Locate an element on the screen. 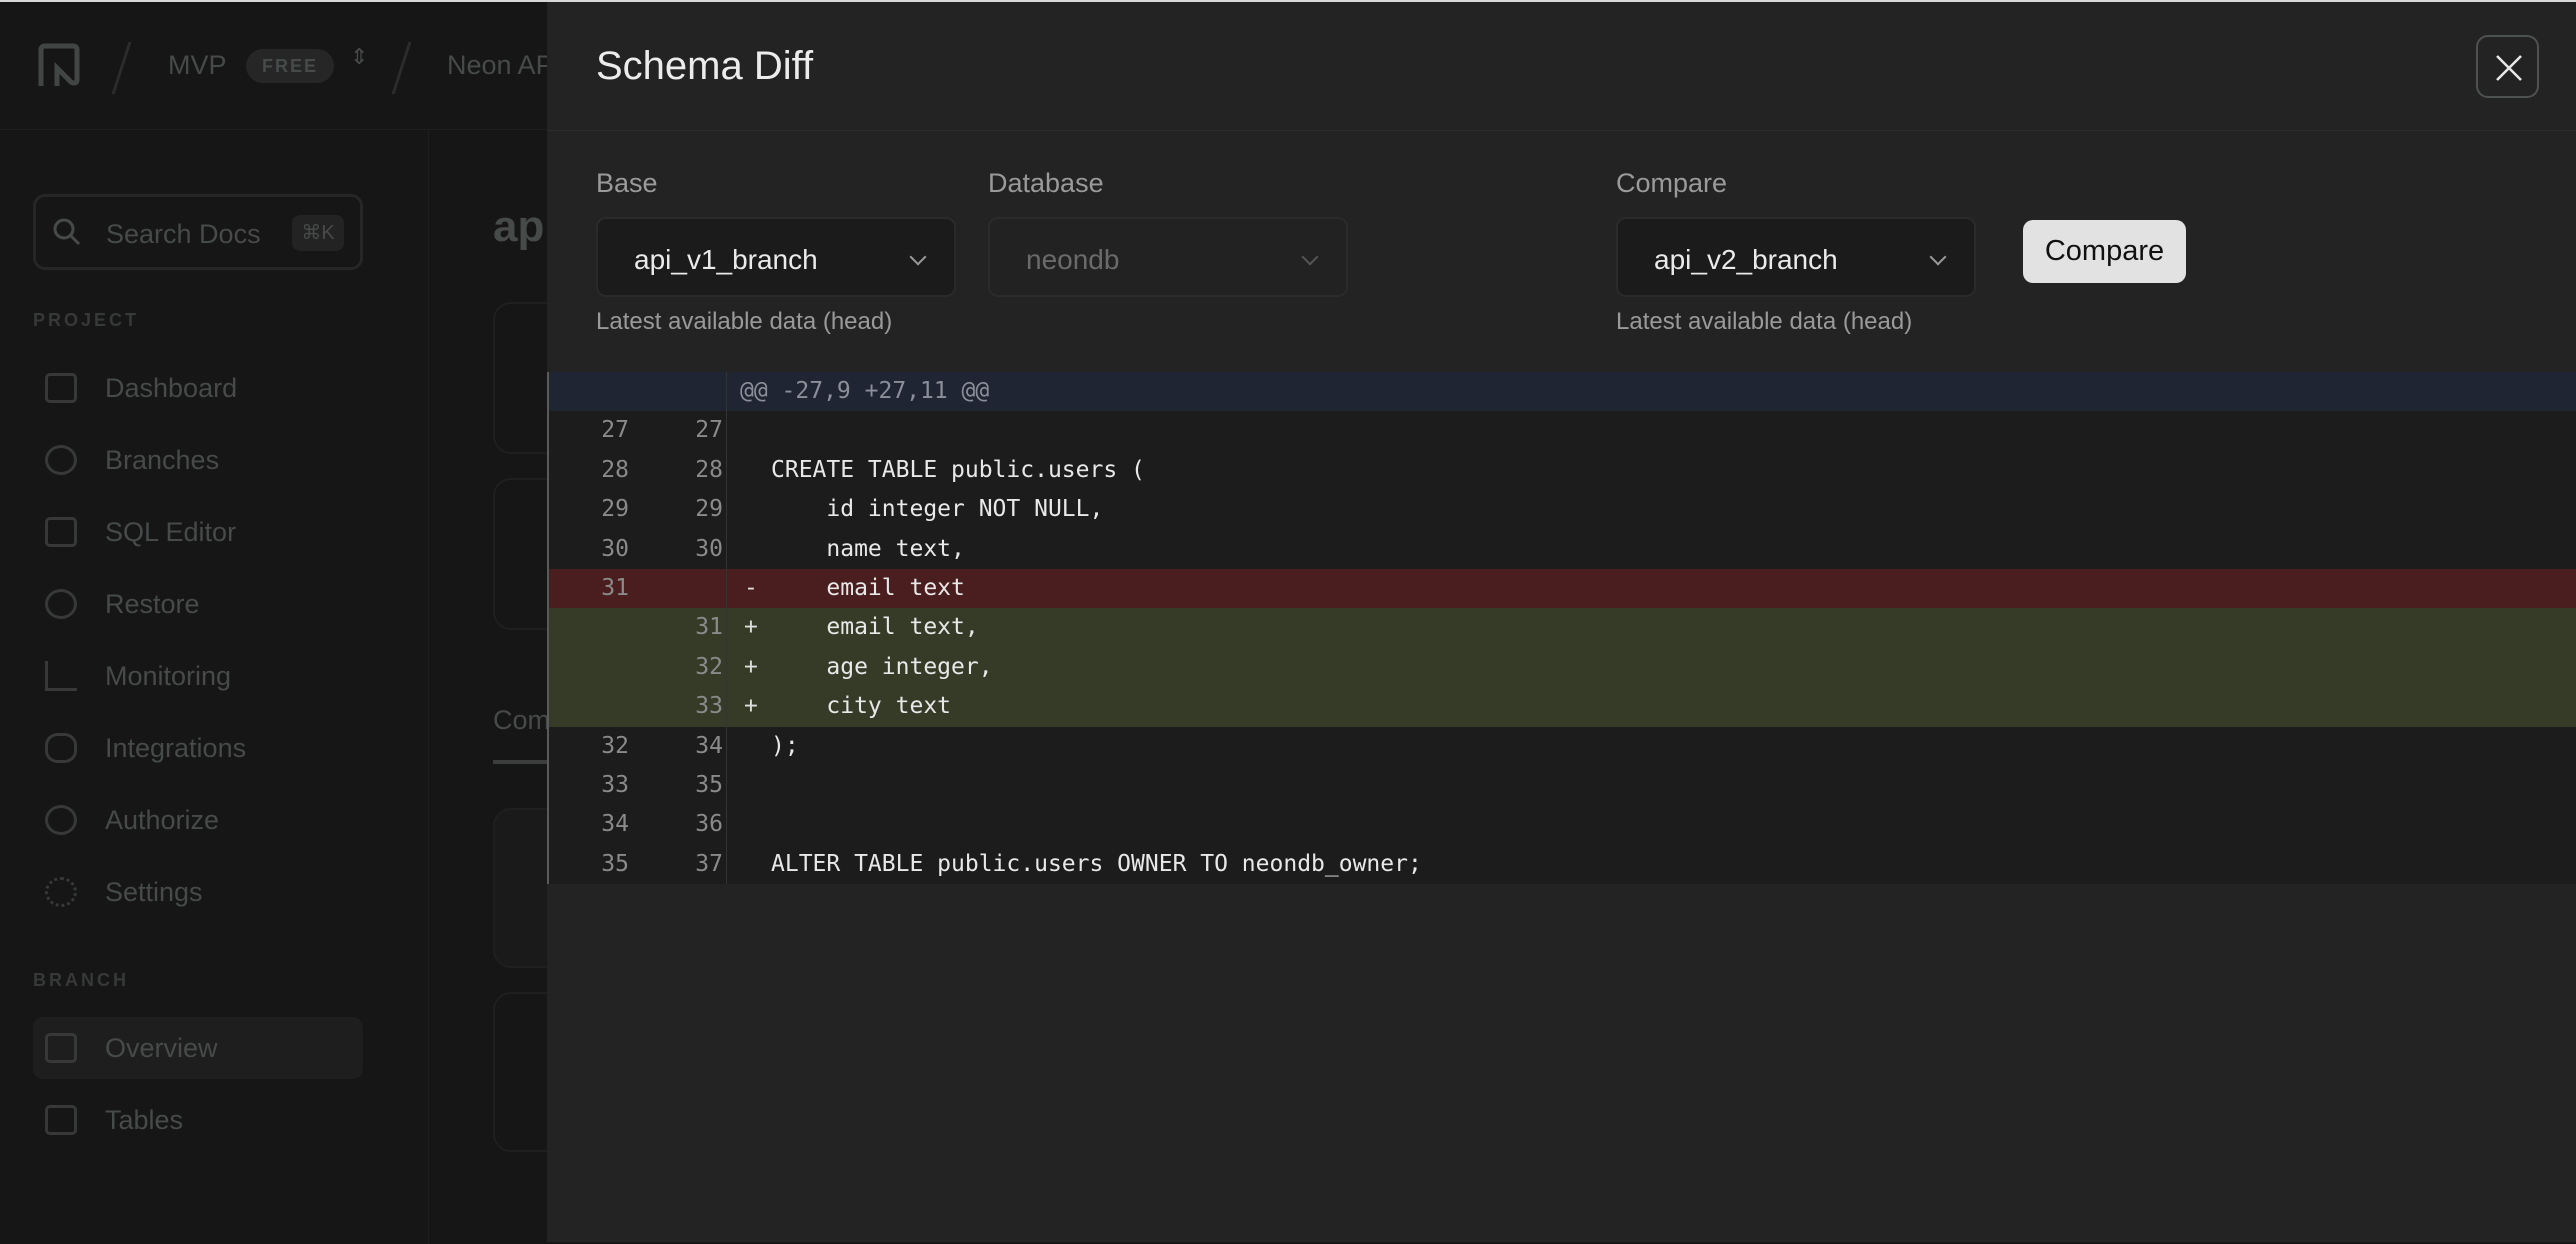 The image size is (2576, 1244). new-line-number: 33 is located at coordinates (709, 706).